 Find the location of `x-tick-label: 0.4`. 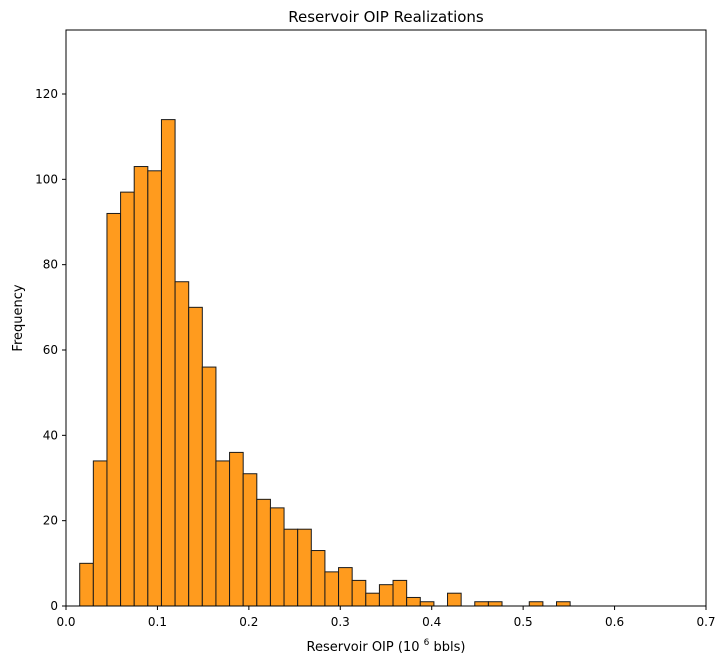

x-tick-label: 0.4 is located at coordinates (431, 622).